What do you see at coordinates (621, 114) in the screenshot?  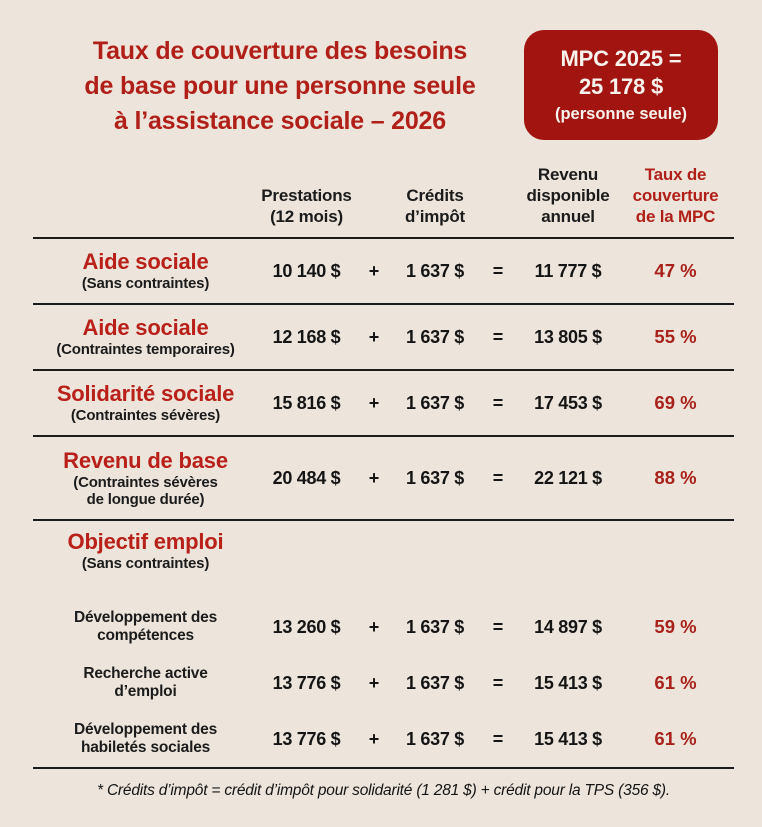 I see `mpc-badge-subtitle: (personne seule)` at bounding box center [621, 114].